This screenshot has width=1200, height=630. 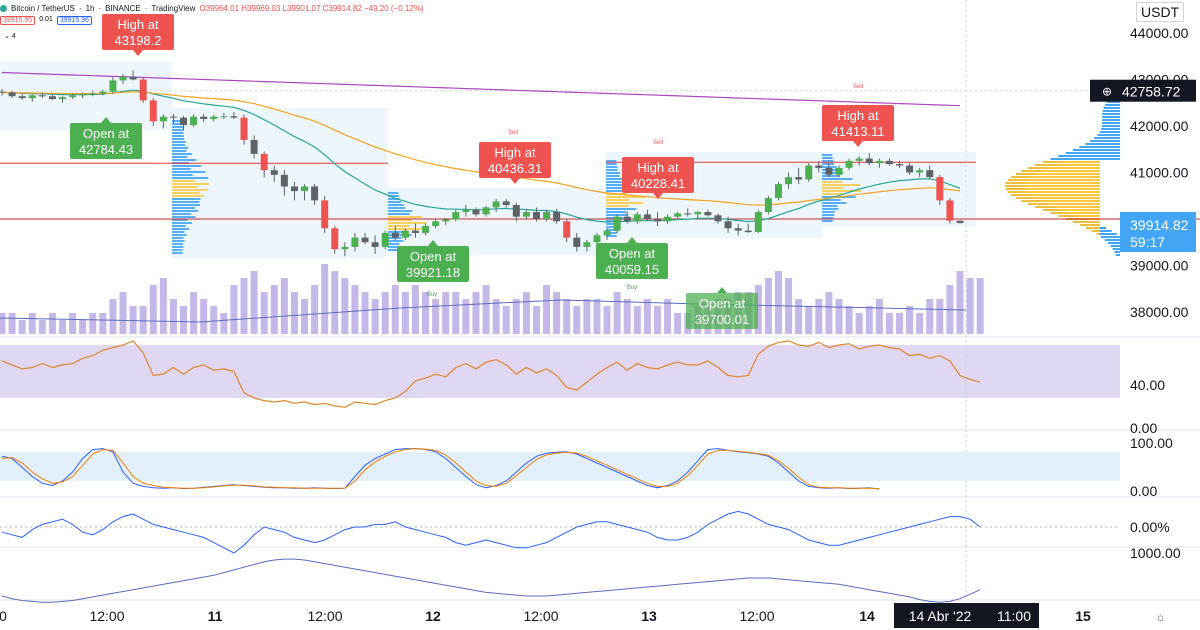 I want to click on signal-label: Sell, so click(x=658, y=143).